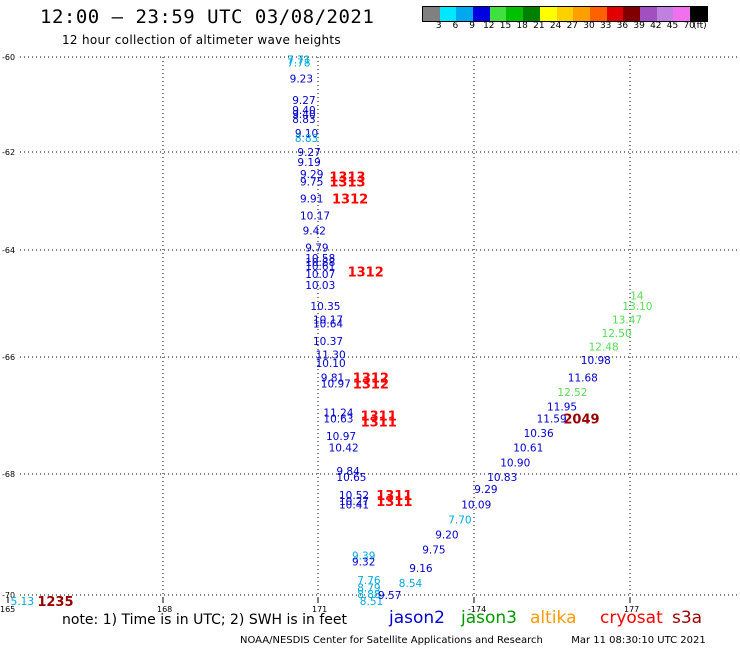 The image size is (740, 650). What do you see at coordinates (344, 449) in the screenshot?
I see `swh-value-label: 10.42` at bounding box center [344, 449].